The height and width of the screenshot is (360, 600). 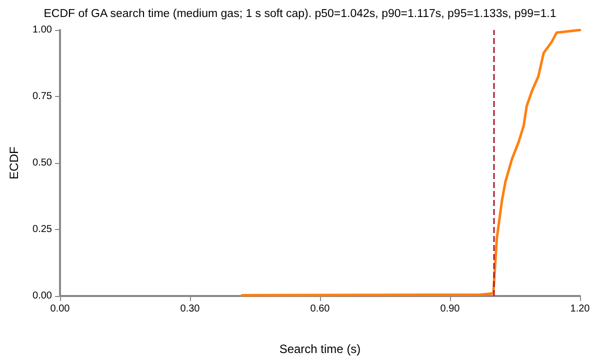 I want to click on x-tick-label: 1.20, so click(x=580, y=309).